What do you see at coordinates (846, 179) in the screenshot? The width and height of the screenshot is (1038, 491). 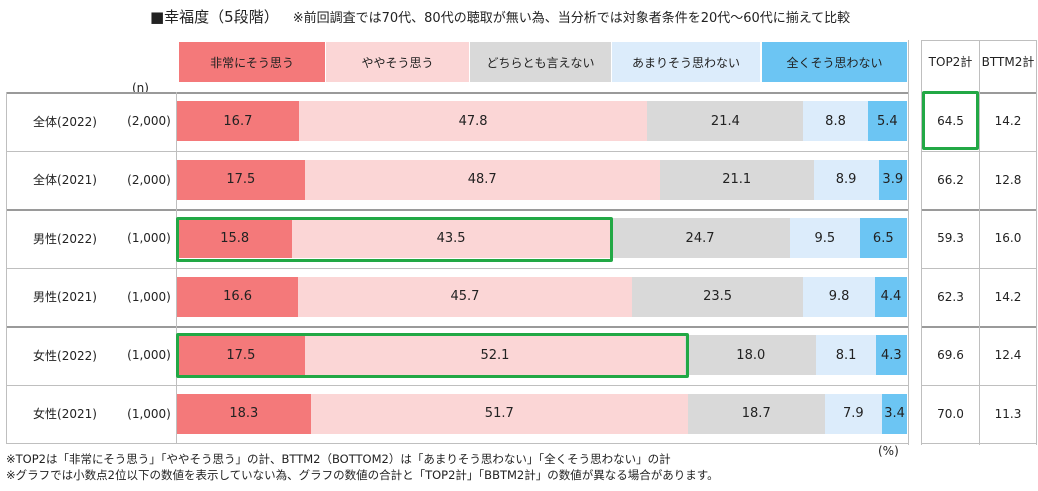 I see `bar-segment-not-much: 8.9` at bounding box center [846, 179].